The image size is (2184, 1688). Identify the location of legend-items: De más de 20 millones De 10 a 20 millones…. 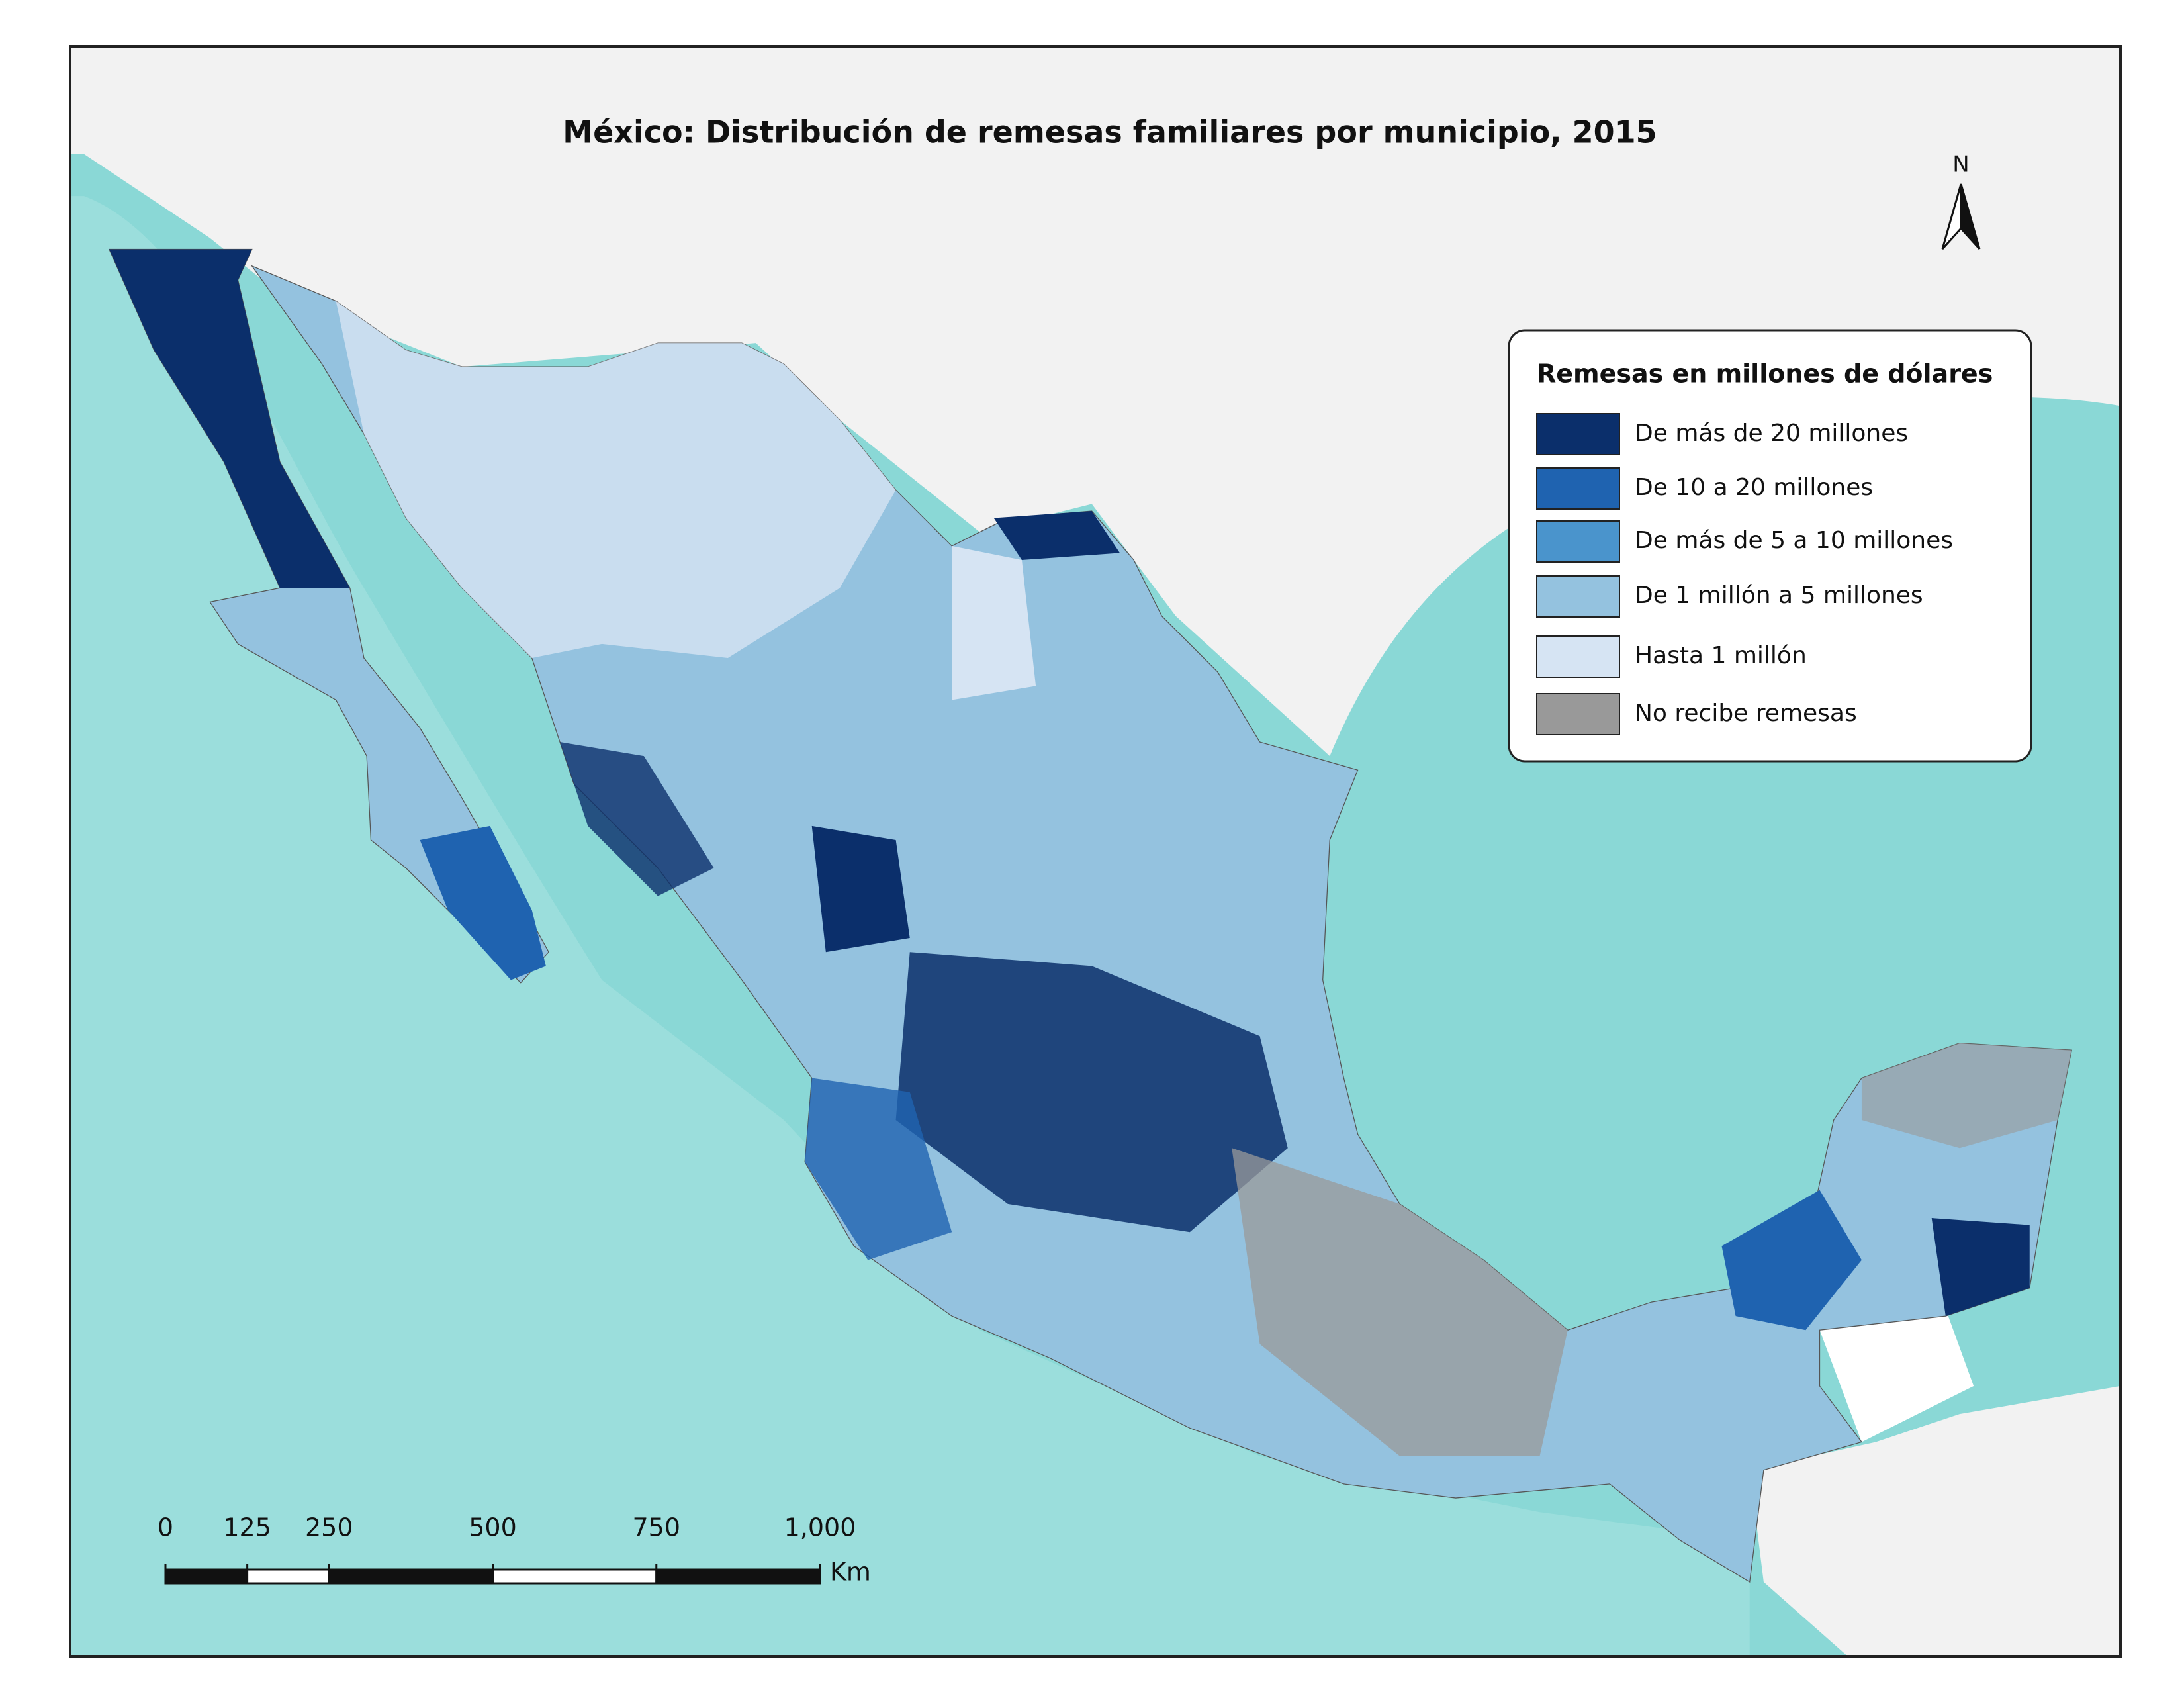
(1744, 574).